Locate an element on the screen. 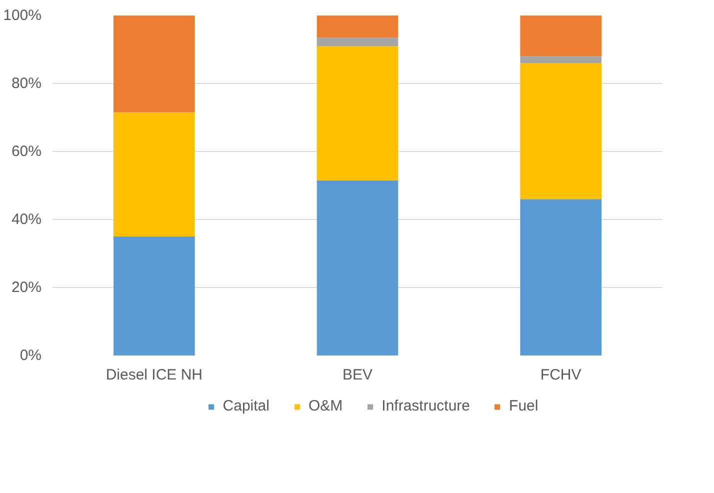 Image resolution: width=714 pixels, height=493 pixels. y-tick-label: 60% is located at coordinates (26, 151).